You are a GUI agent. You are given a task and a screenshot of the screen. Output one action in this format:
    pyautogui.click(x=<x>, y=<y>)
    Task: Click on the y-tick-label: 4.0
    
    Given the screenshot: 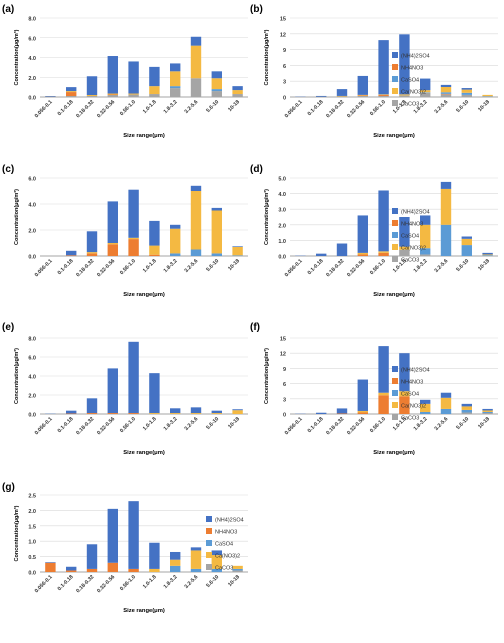 What is the action you would take?
    pyautogui.click(x=282, y=195)
    